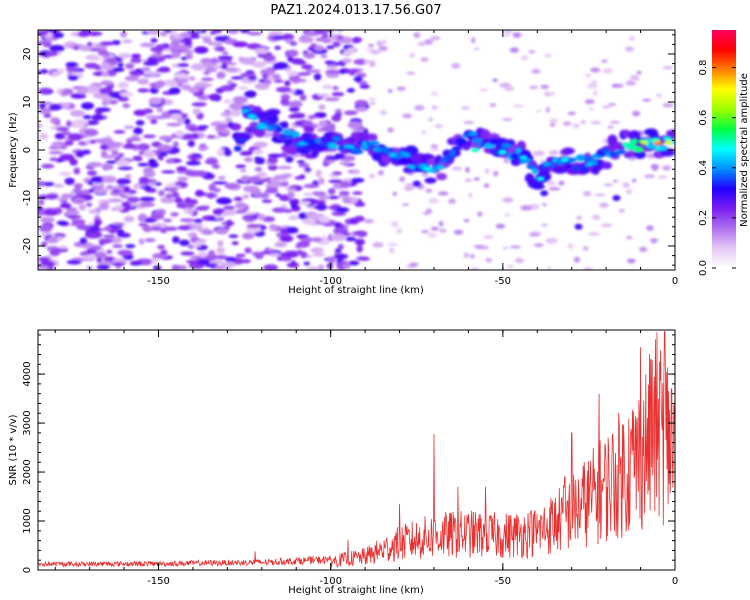 This screenshot has height=600, width=750. Describe the element at coordinates (330, 581) in the screenshot. I see `x-tick-label: -100` at that location.